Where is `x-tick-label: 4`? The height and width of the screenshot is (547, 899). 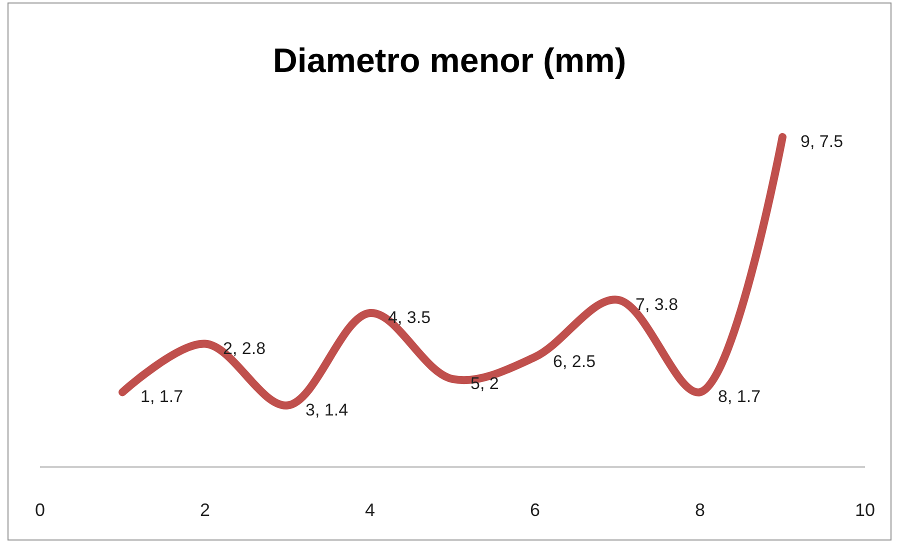 x-tick-label: 4 is located at coordinates (370, 510).